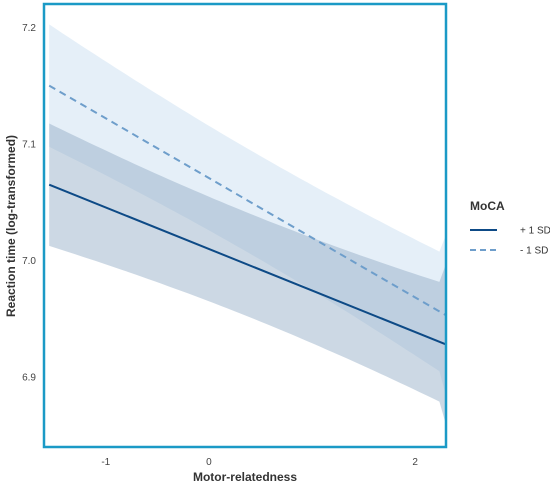 Image resolution: width=550 pixels, height=487 pixels. What do you see at coordinates (510, 241) in the screenshot?
I see `legend-items: + 1 SD - 1 SD` at bounding box center [510, 241].